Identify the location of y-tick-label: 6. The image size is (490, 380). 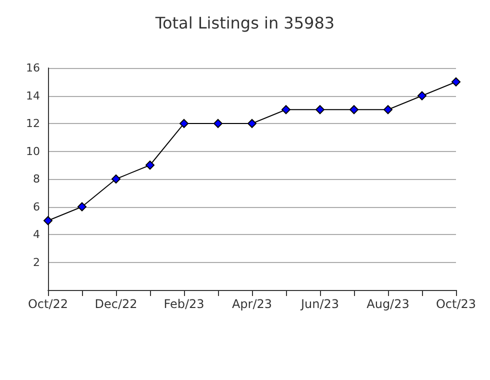
(36, 207).